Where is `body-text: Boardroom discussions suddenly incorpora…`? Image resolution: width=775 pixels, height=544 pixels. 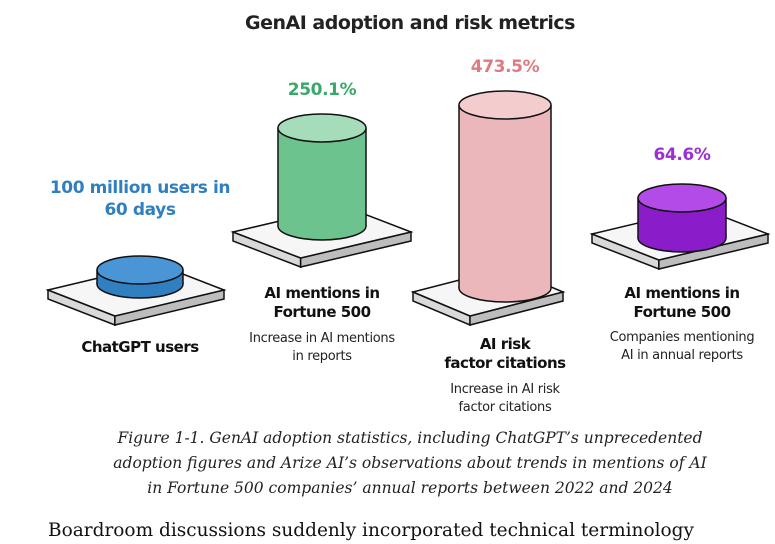 body-text: Boardroom discussions suddenly incorpora… is located at coordinates (371, 530).